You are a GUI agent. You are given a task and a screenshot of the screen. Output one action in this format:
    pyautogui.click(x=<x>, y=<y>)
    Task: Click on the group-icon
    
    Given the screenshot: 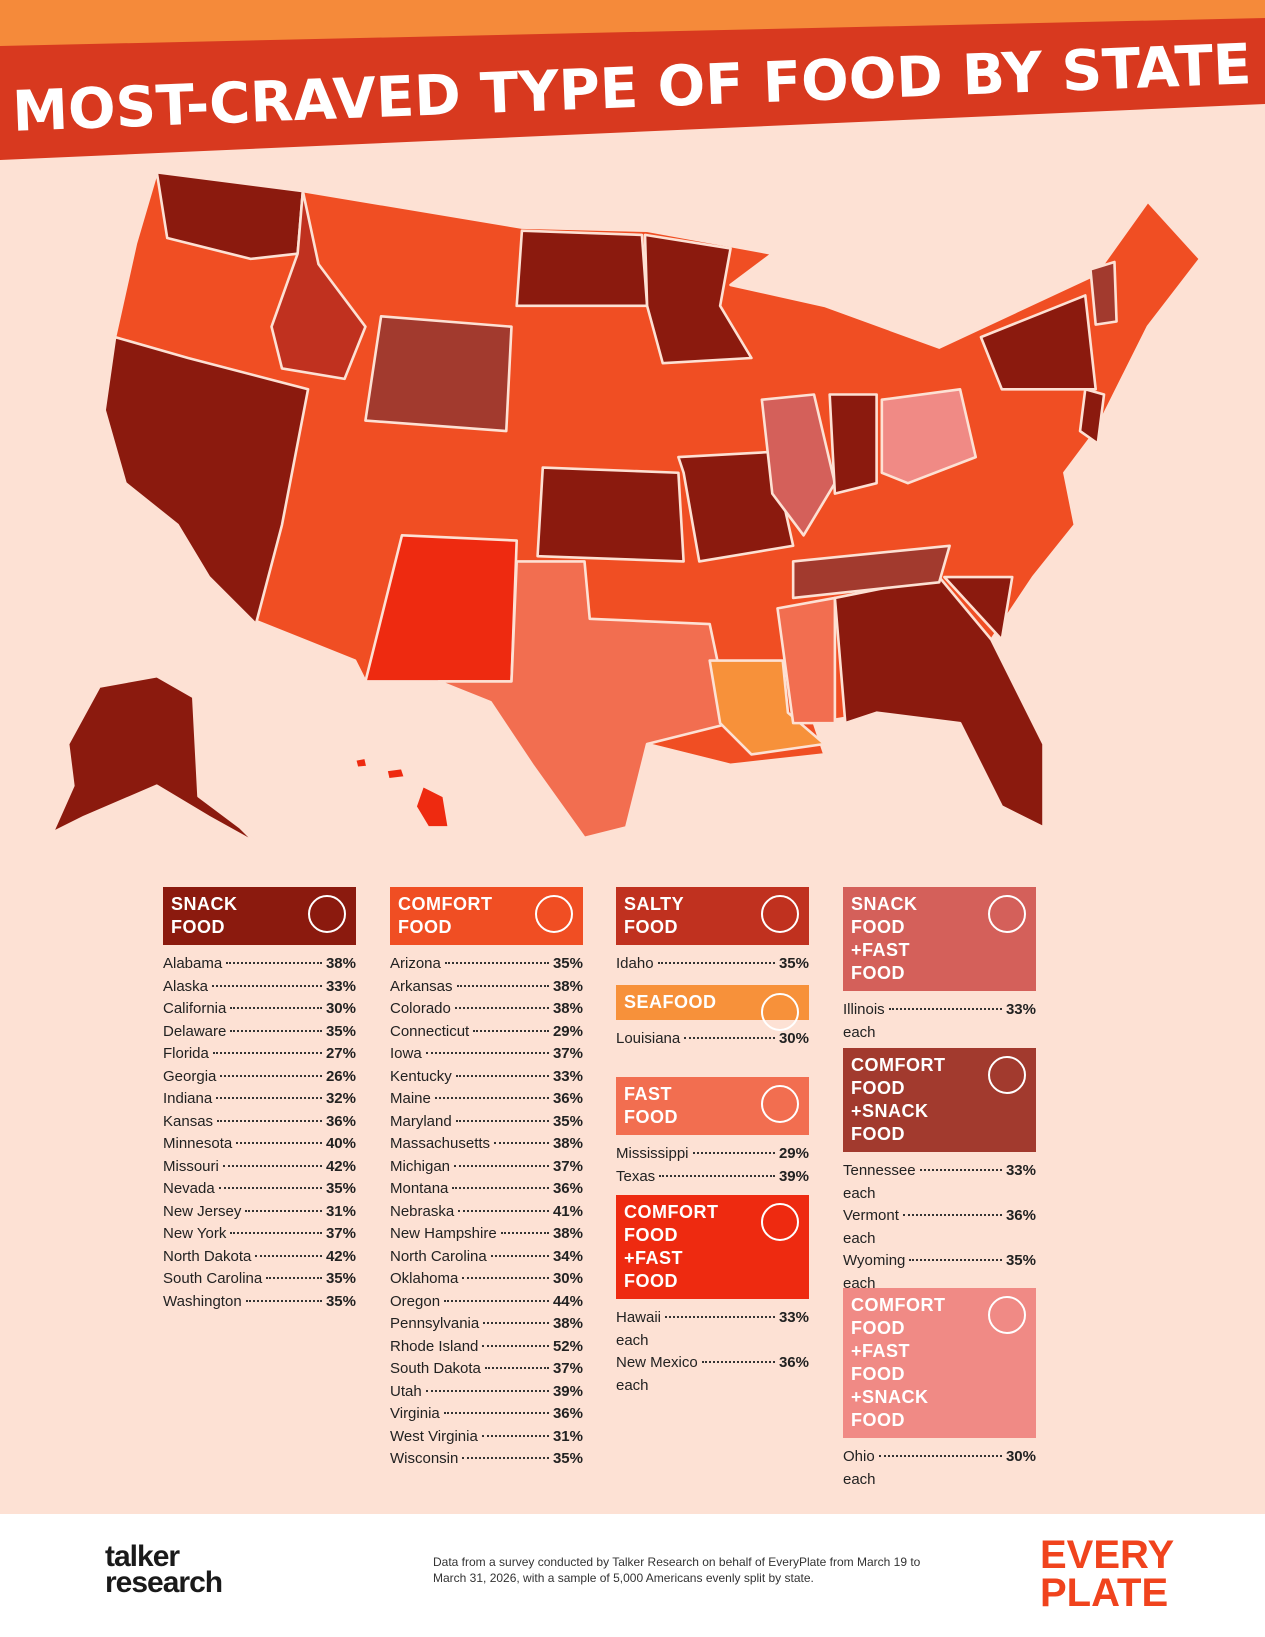 What is the action you would take?
    pyautogui.click(x=780, y=1012)
    